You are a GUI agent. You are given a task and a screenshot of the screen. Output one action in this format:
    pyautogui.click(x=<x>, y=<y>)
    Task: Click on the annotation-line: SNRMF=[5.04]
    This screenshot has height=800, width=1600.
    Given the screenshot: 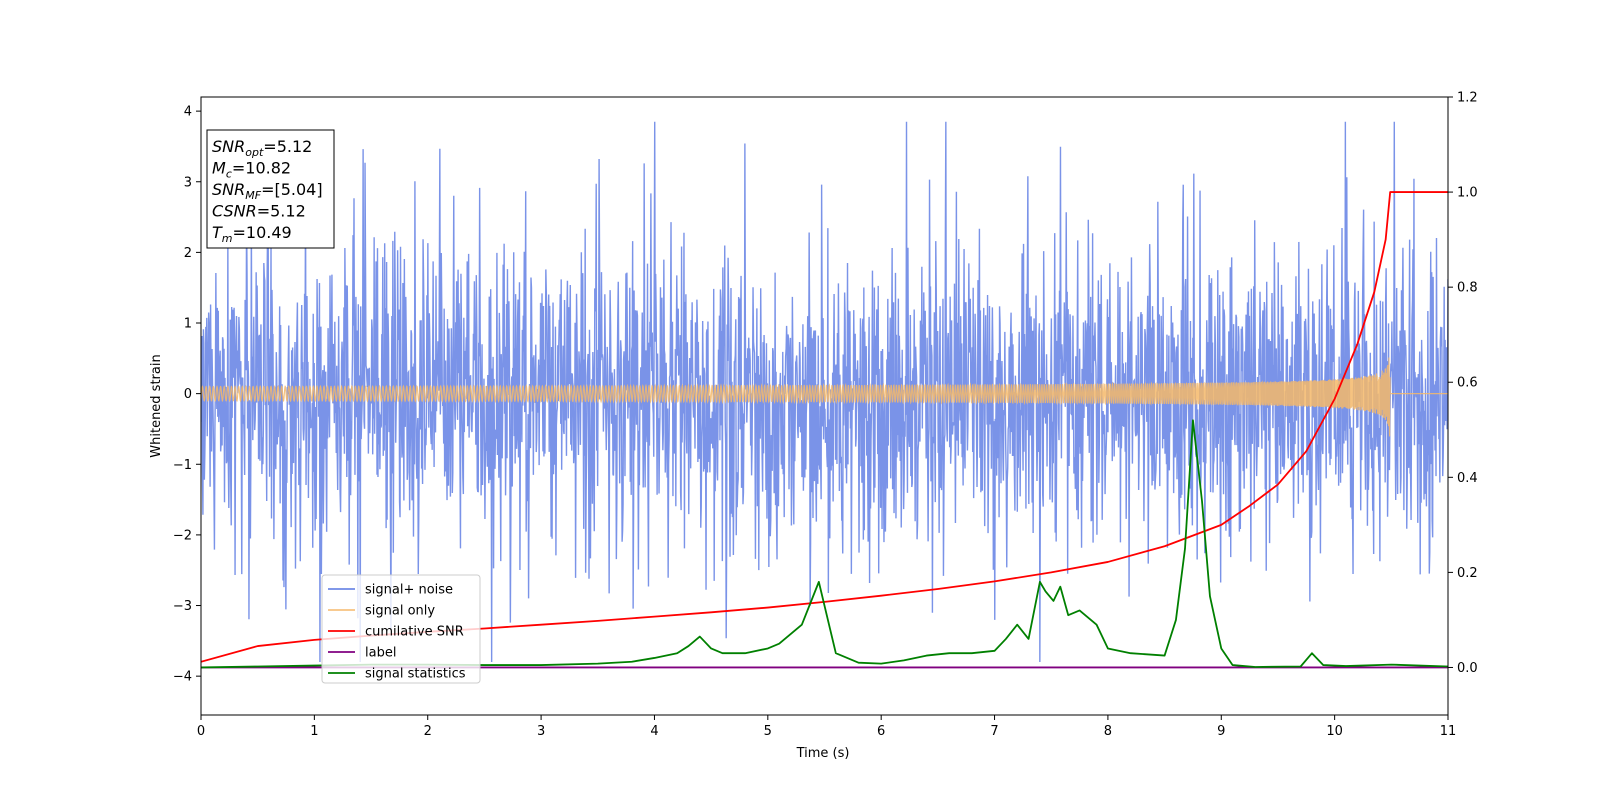 What is the action you would take?
    pyautogui.click(x=267, y=191)
    